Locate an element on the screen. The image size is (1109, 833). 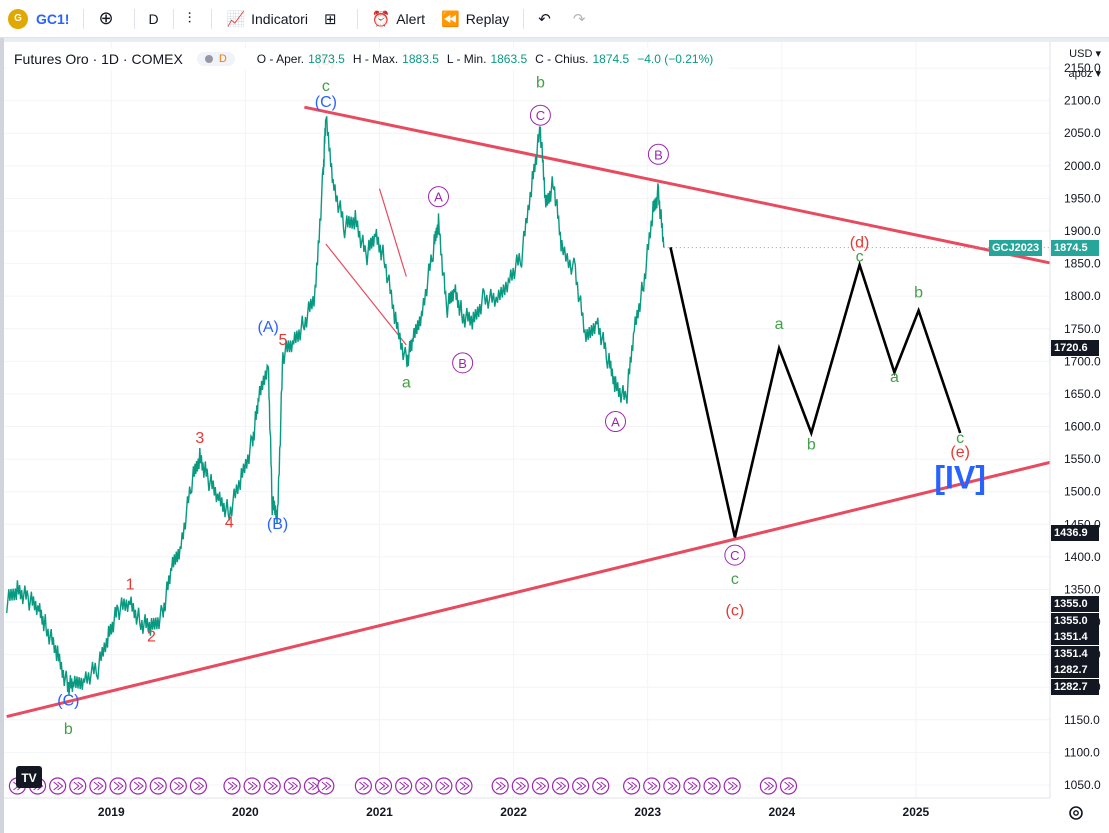
time-axis: 2019 2020 2021 2022 2023 2024 2025 is located at coordinates (514, 812).